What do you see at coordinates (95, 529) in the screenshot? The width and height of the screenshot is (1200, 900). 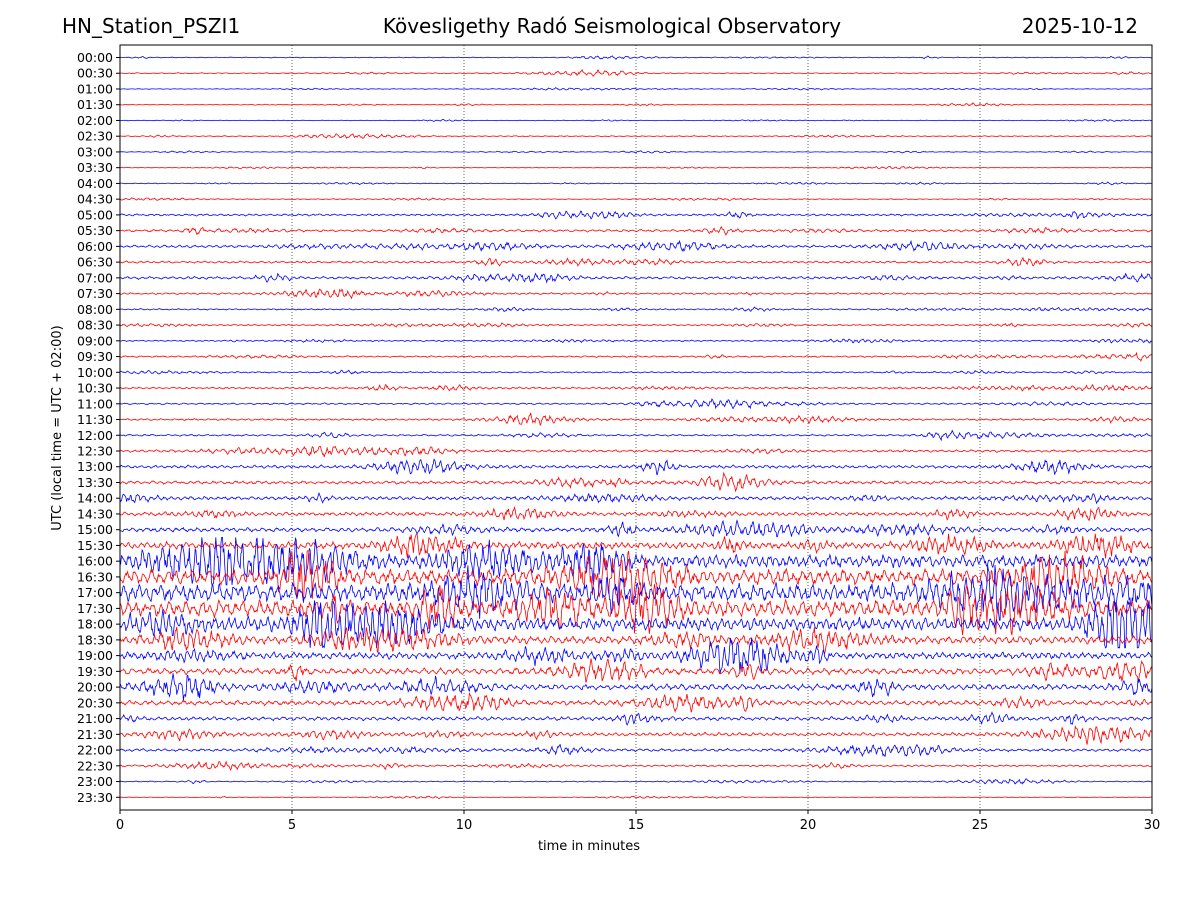 I see `y-tick-label: 15:00` at bounding box center [95, 529].